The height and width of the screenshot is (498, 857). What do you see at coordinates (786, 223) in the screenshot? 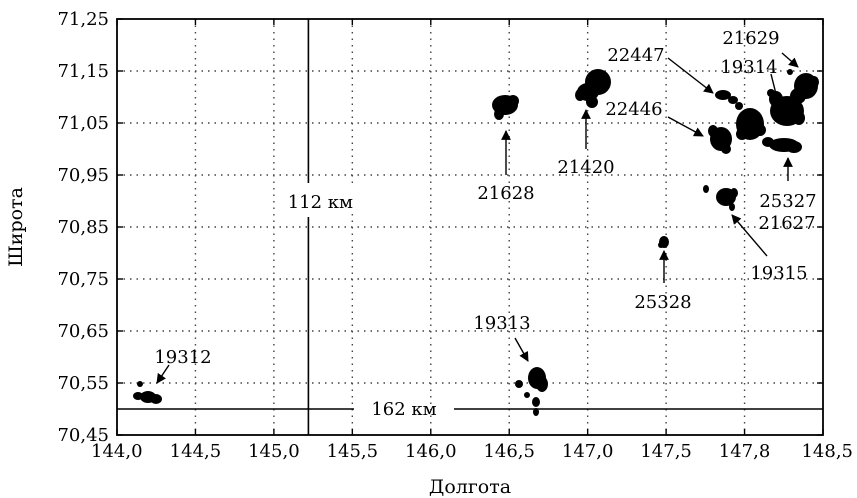
I see `point-label-21627: 21627` at bounding box center [786, 223].